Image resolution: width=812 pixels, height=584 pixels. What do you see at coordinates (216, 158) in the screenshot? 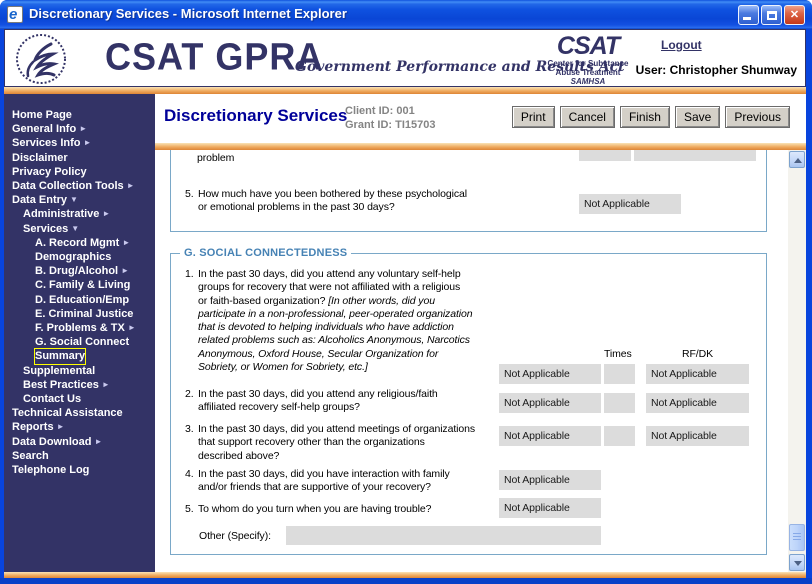
I see `question-tail-text: problem` at bounding box center [216, 158].